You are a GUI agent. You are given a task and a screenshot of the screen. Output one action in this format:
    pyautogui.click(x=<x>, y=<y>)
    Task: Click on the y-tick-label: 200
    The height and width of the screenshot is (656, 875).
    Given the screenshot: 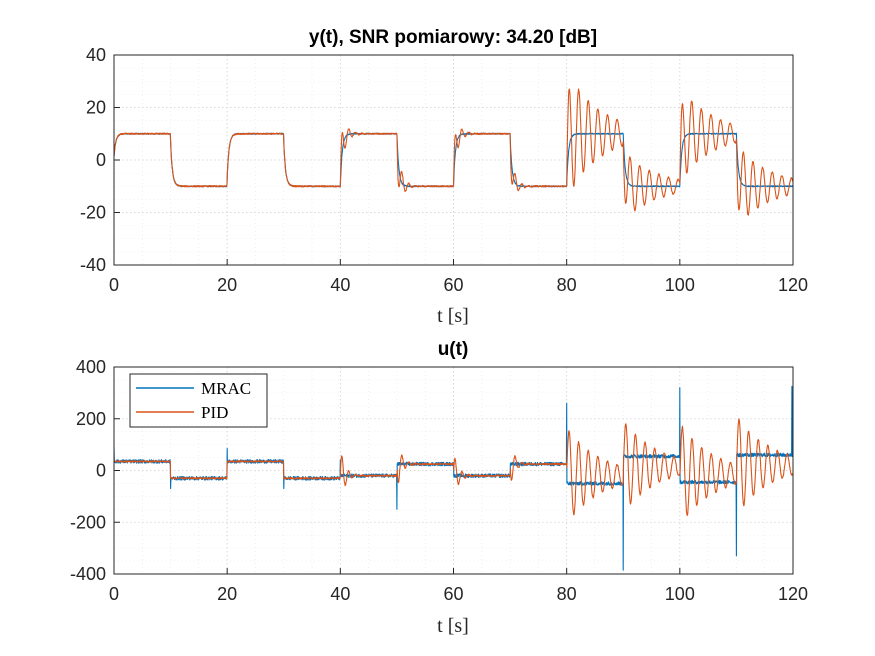 What is the action you would take?
    pyautogui.click(x=91, y=419)
    